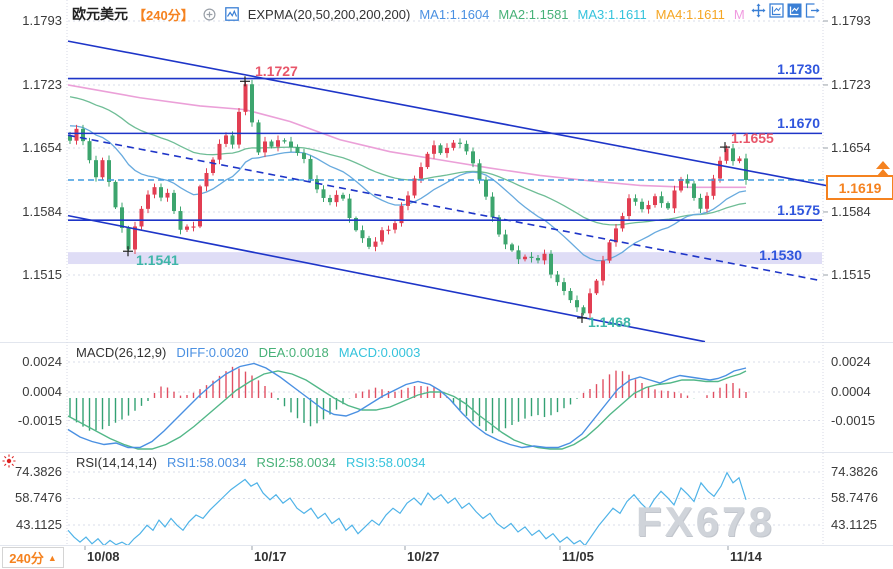 Image resolution: width=893 pixels, height=569 pixels. Describe the element at coordinates (851, 211) in the screenshot. I see `y-axis-label-right: 1.1584` at that location.